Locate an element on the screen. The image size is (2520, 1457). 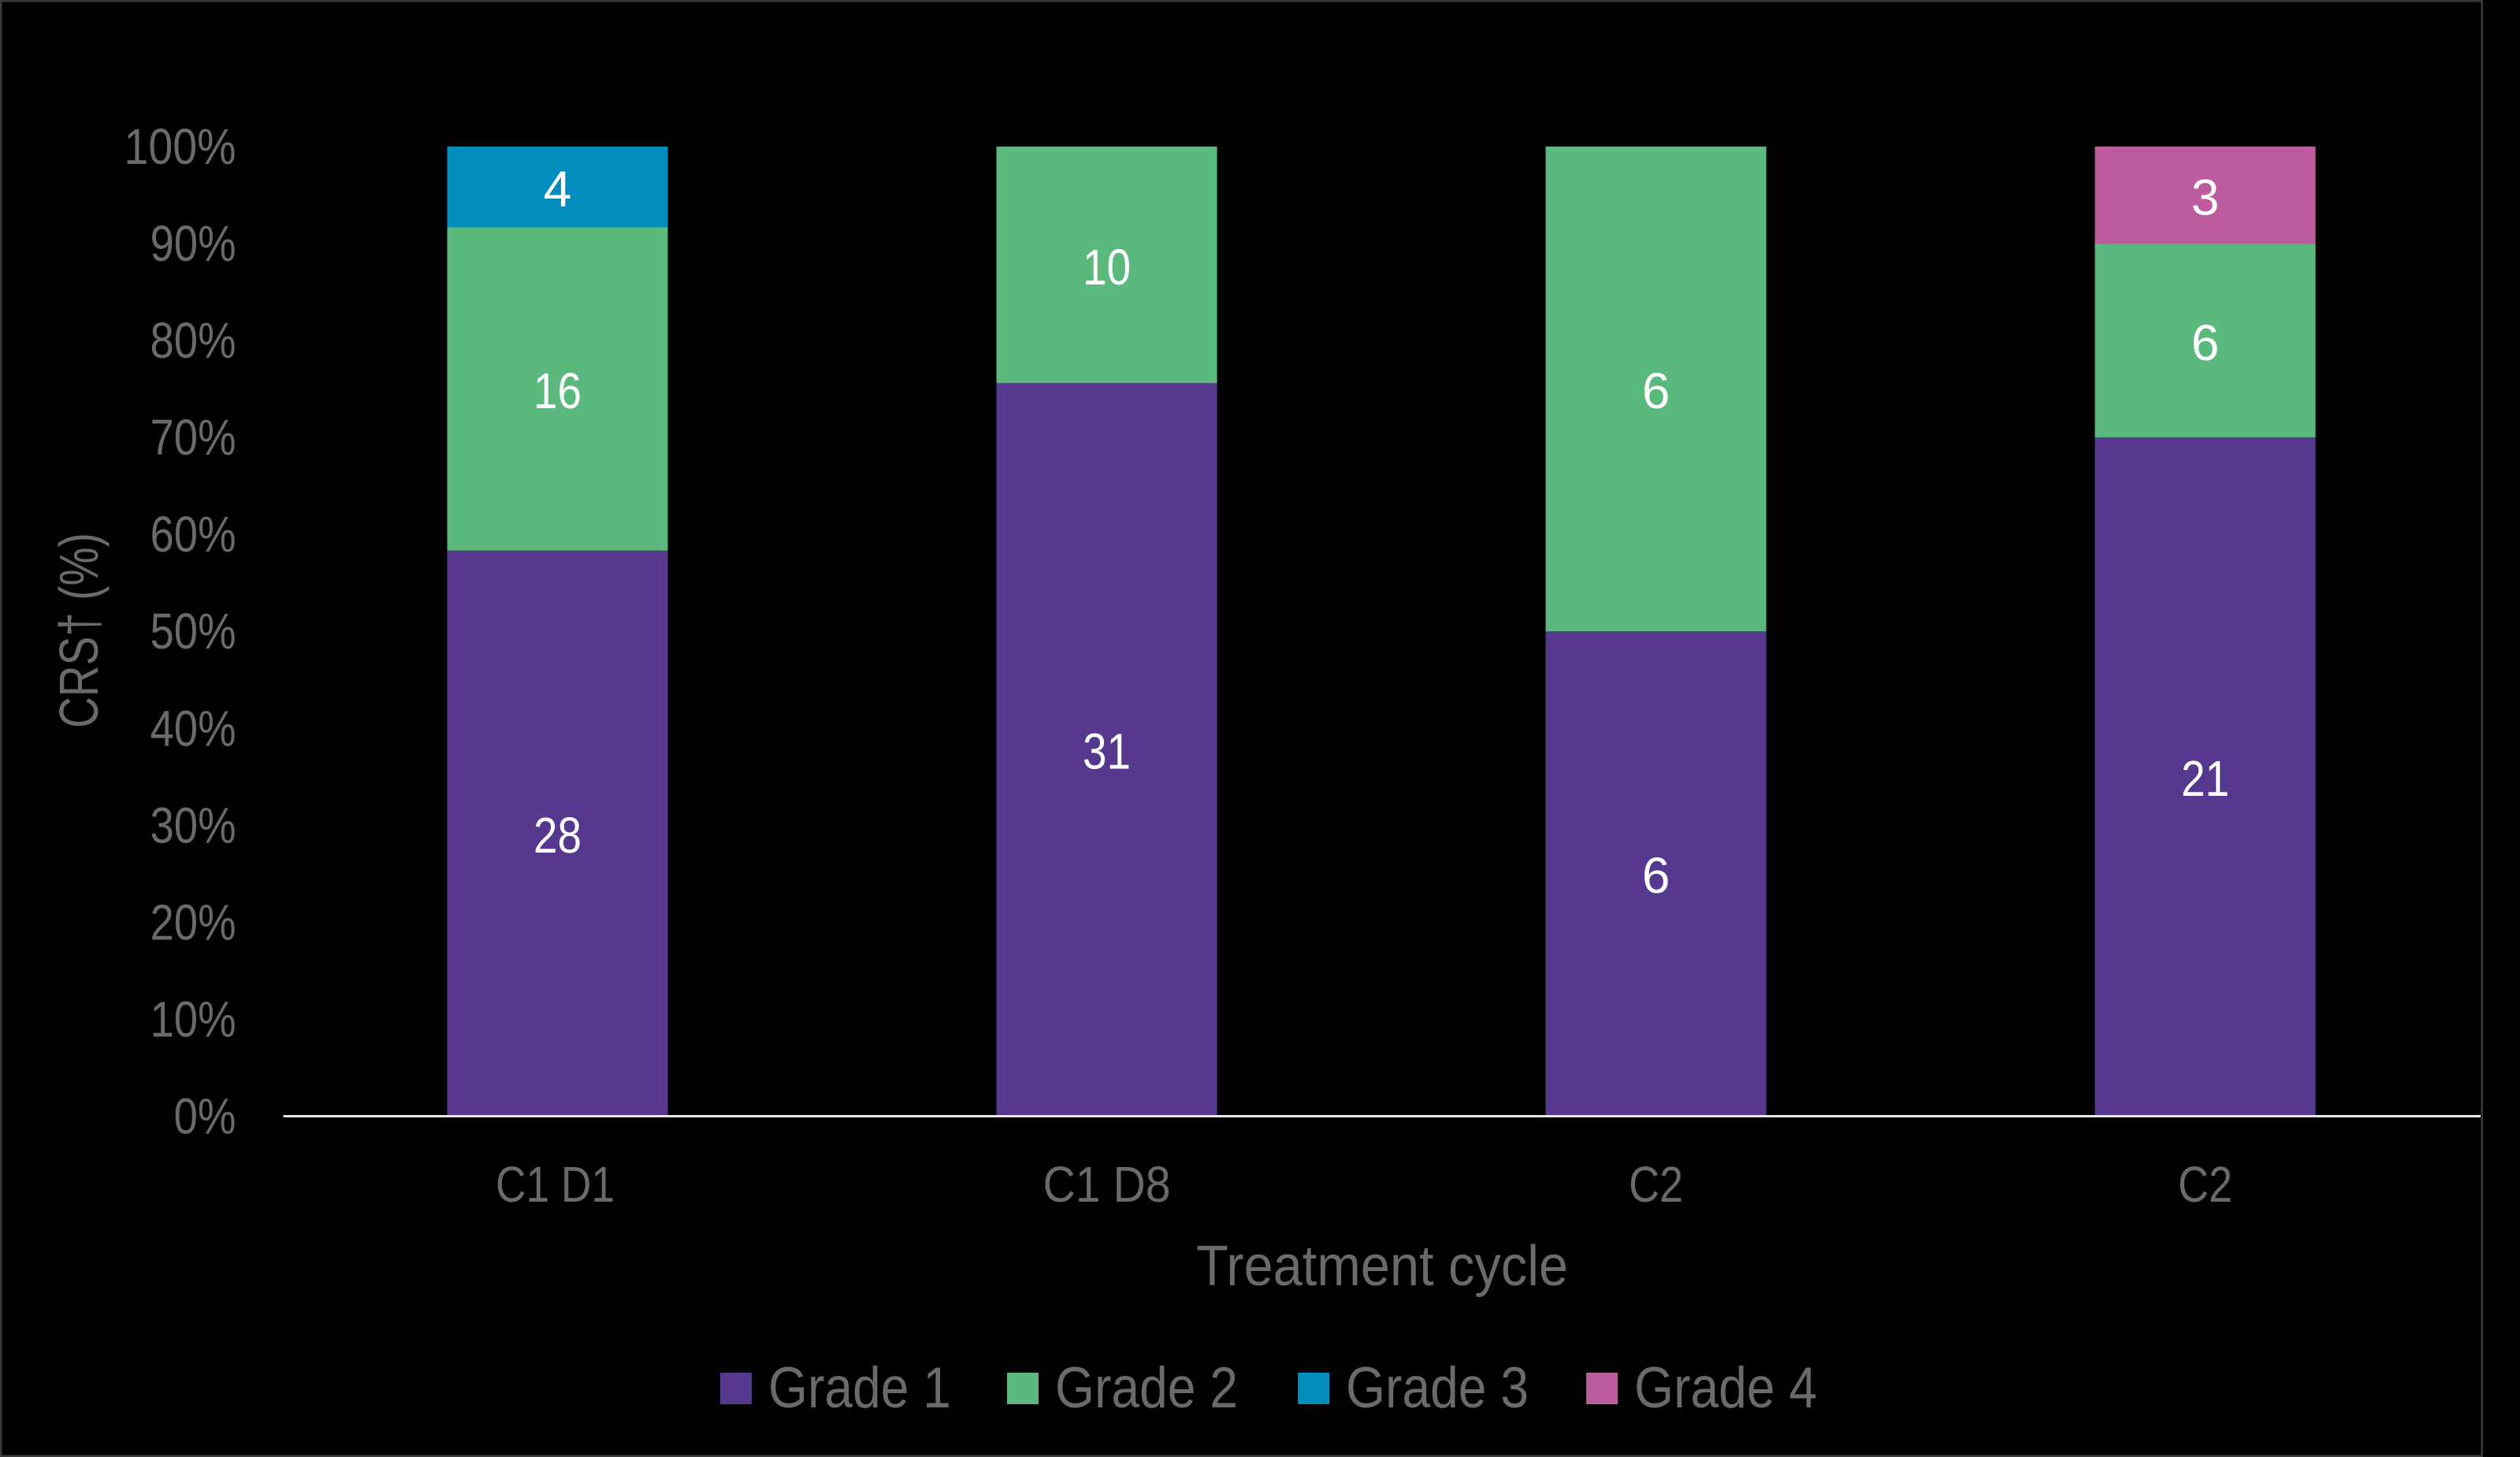
svg-text: 90% is located at coordinates (193, 243).